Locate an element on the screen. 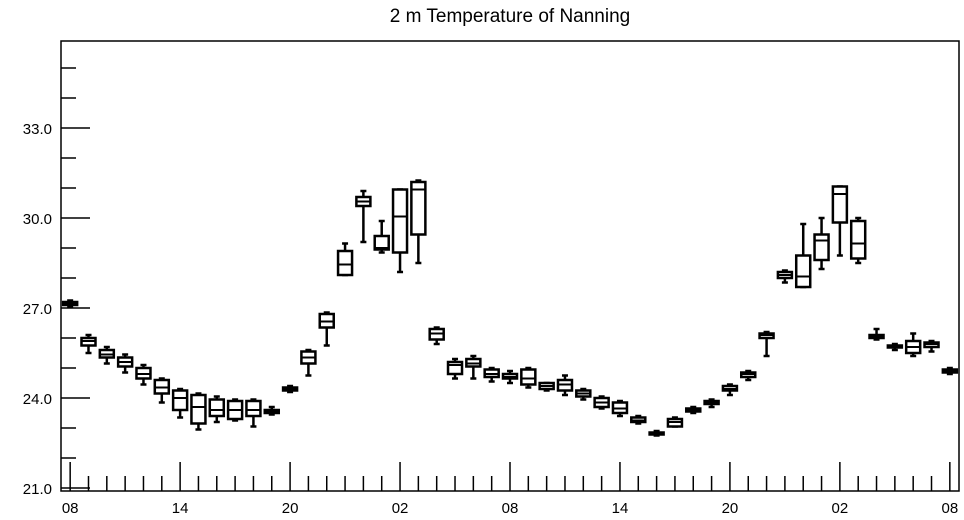  y-tick-label: 21.0 is located at coordinates (37, 489).